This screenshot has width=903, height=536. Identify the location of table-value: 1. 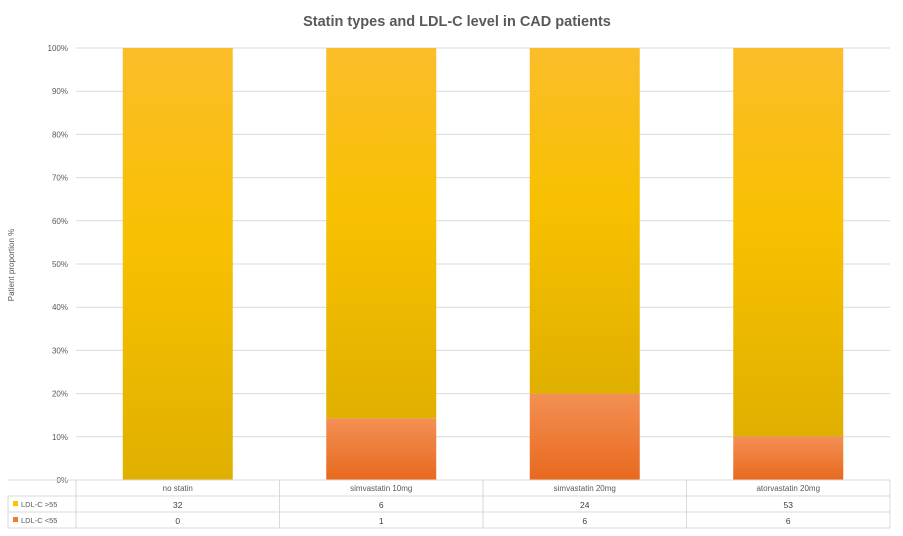
(381, 521).